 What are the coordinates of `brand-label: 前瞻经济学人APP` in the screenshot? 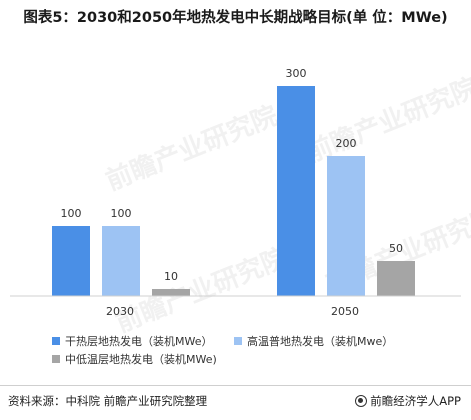 It's located at (408, 401).